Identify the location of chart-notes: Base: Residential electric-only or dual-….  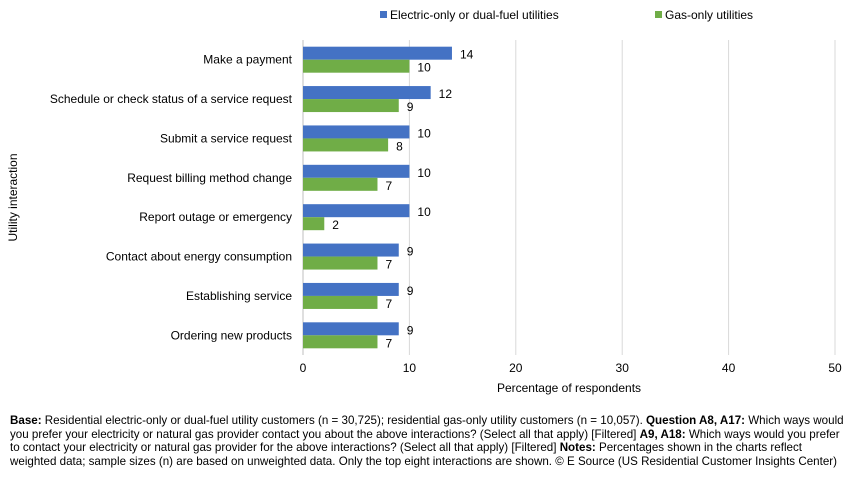
(427, 441).